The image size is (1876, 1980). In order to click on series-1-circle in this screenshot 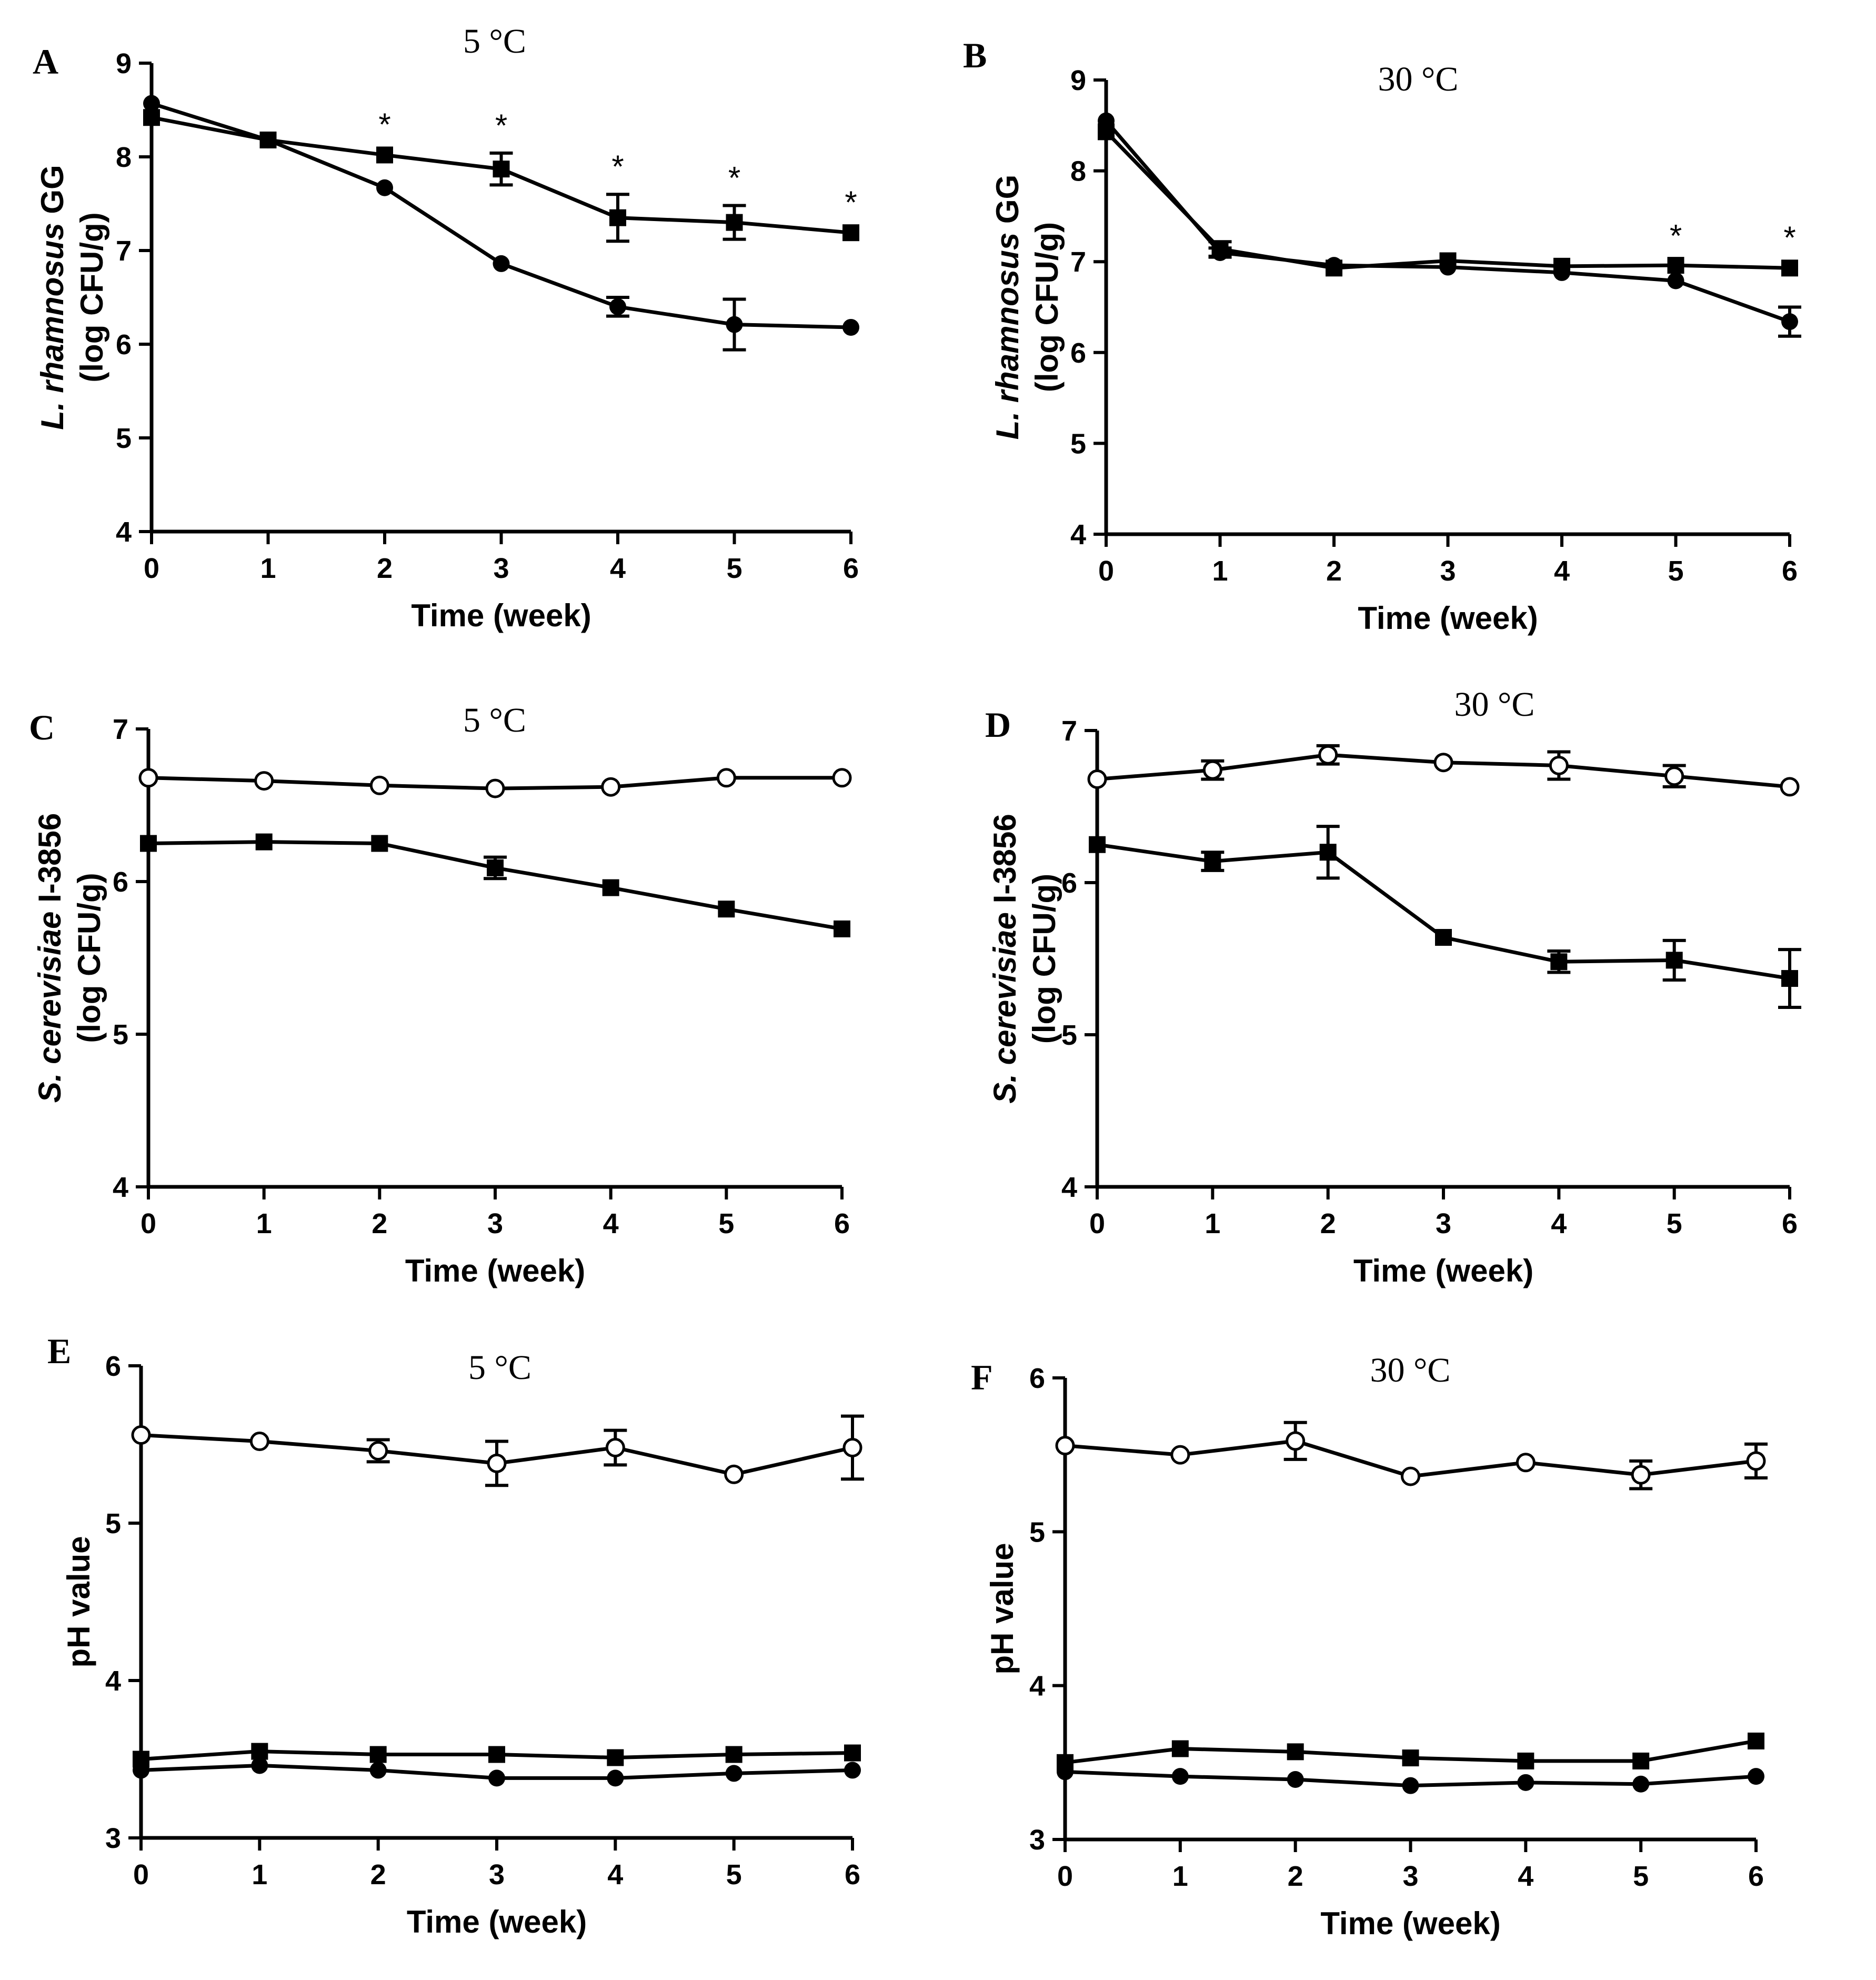, I will do `click(1449, 225)`.